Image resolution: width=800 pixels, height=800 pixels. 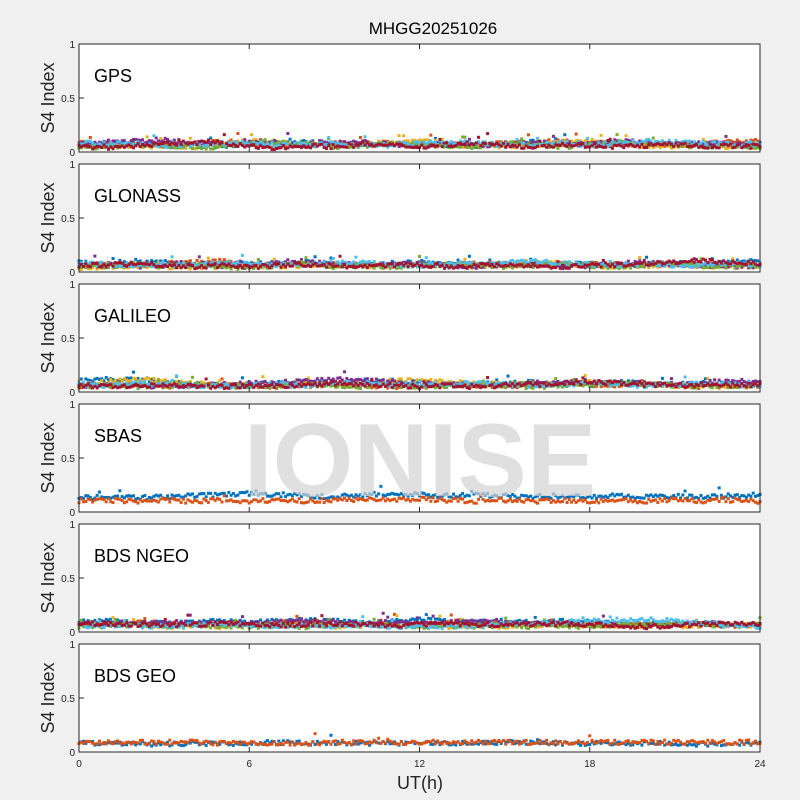 I want to click on chart-title: MHGG20251026, so click(x=433, y=28).